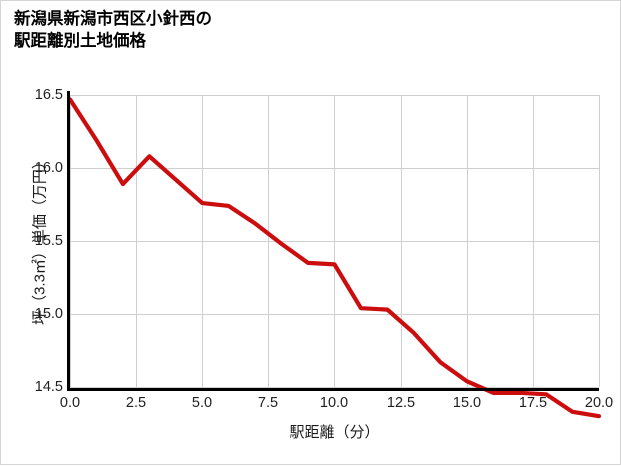 This screenshot has height=466, width=621. Describe the element at coordinates (70, 403) in the screenshot. I see `x-tick-label: 0.0` at that location.